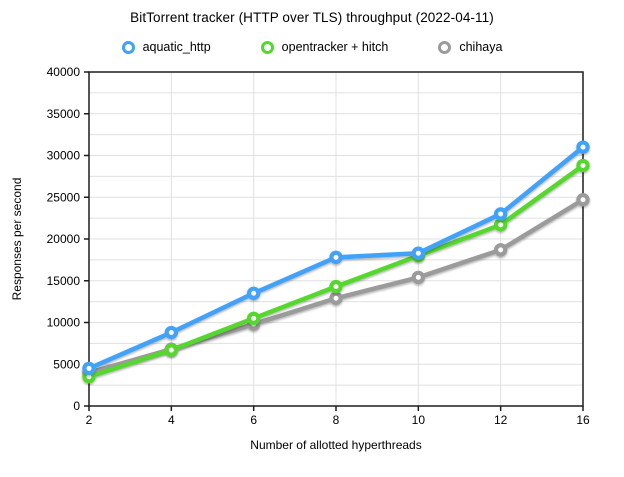  I want to click on y-tick-label: 5000, so click(66, 364).